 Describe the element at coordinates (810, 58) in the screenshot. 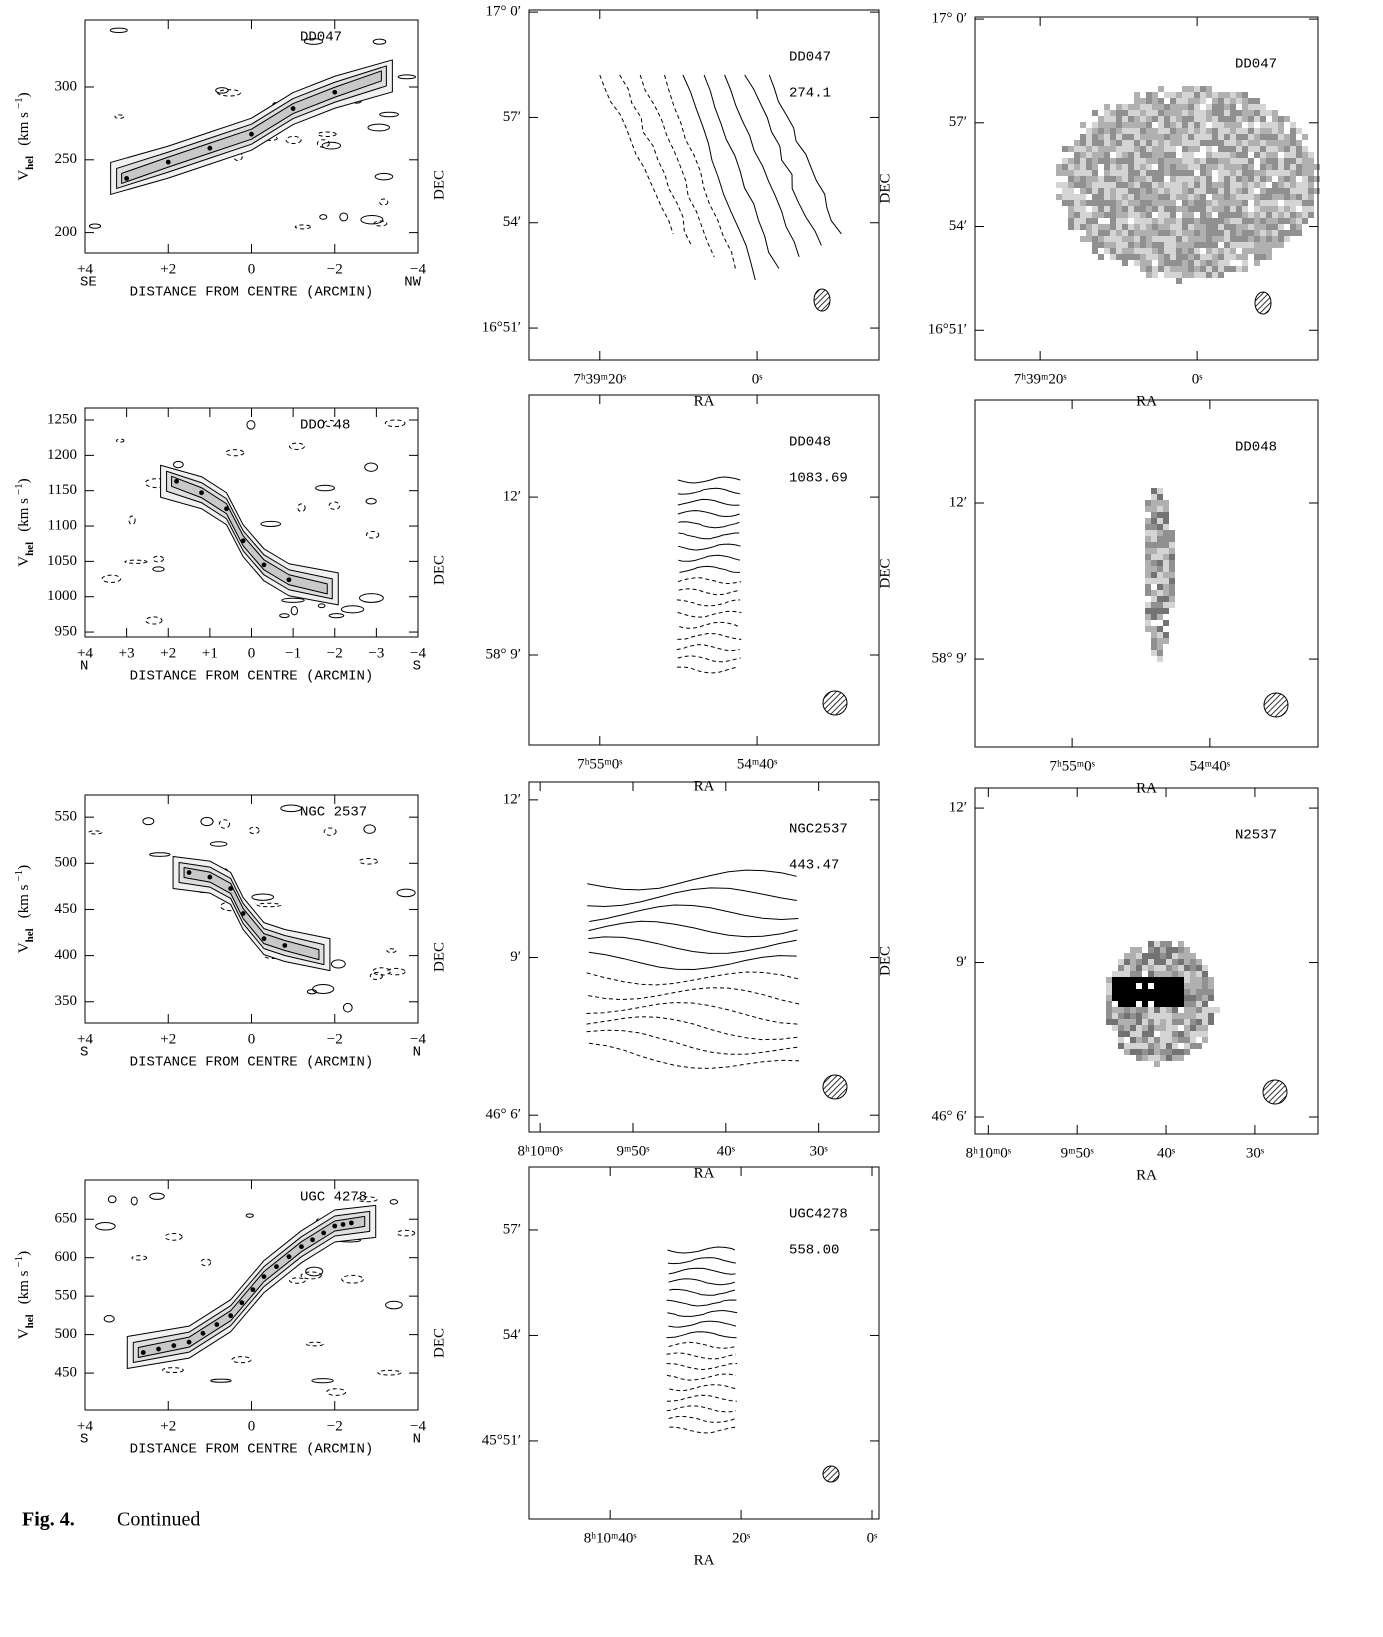

I see `galaxy-label: DD047` at that location.